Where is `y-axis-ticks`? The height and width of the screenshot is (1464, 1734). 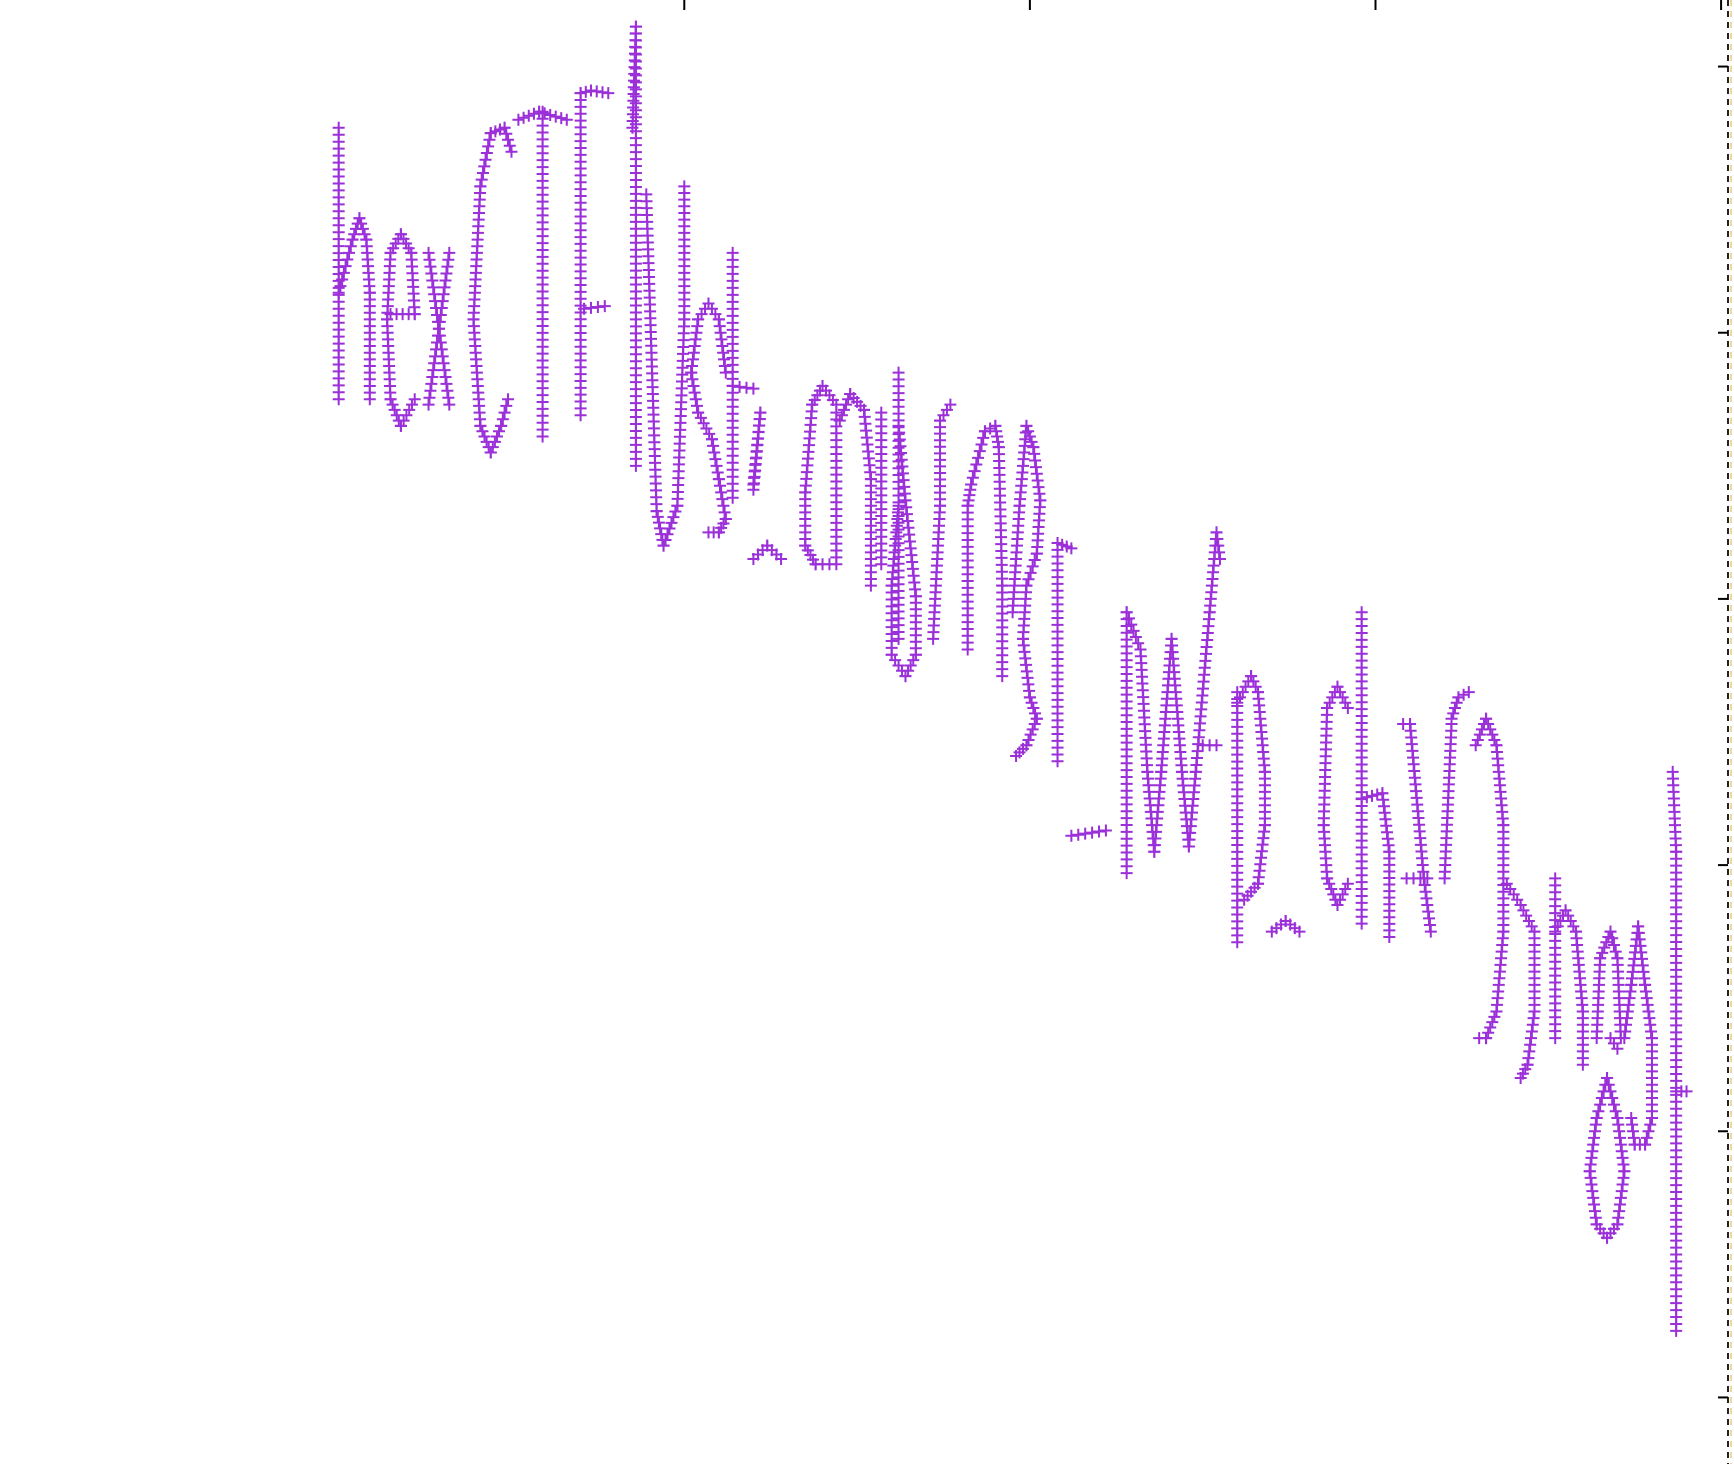 y-axis-ticks is located at coordinates (1723, 732).